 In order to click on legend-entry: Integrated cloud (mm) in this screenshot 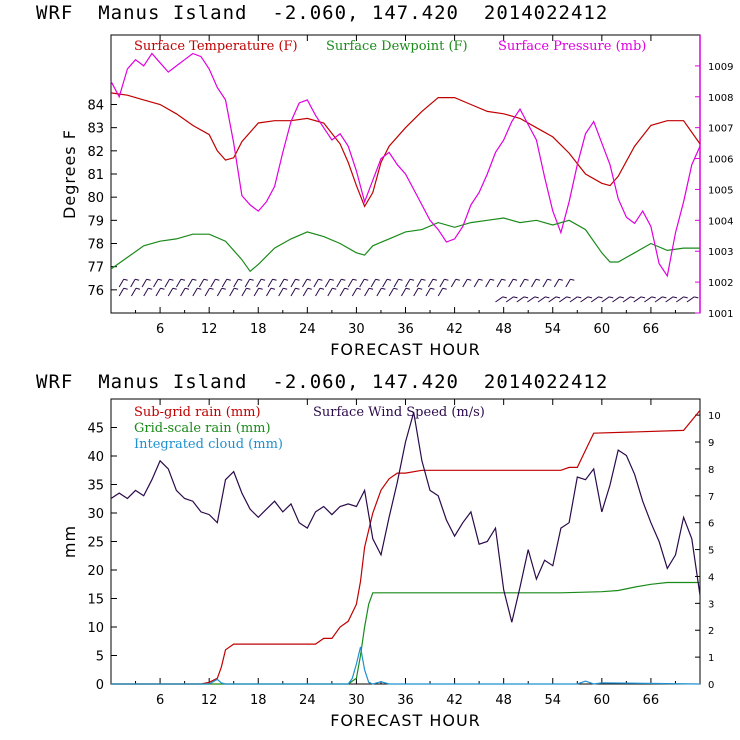, I will do `click(208, 444)`.